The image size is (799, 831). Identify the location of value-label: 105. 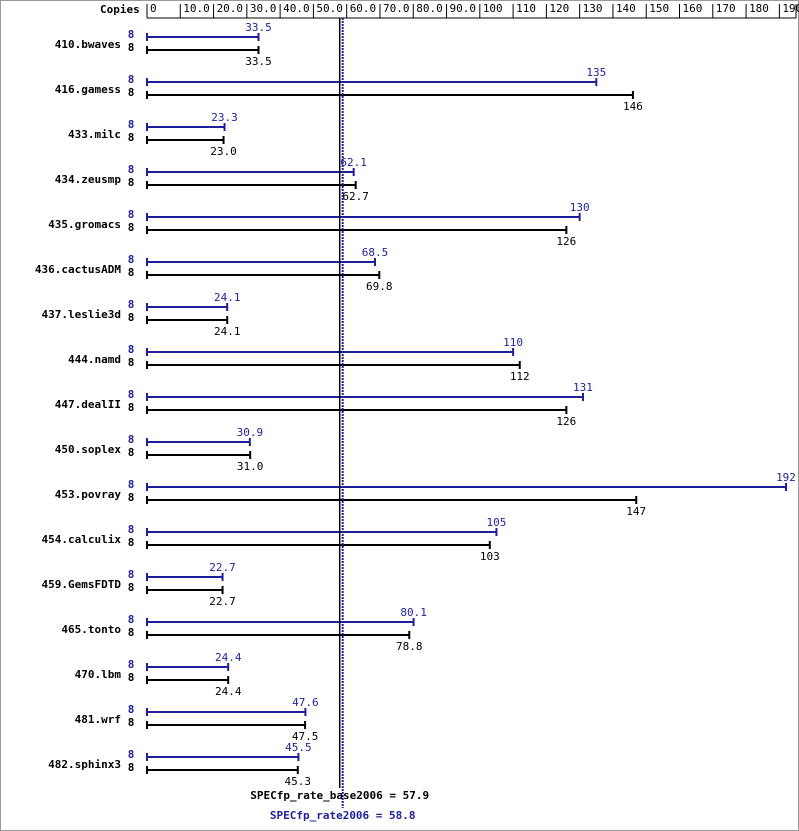
(497, 522).